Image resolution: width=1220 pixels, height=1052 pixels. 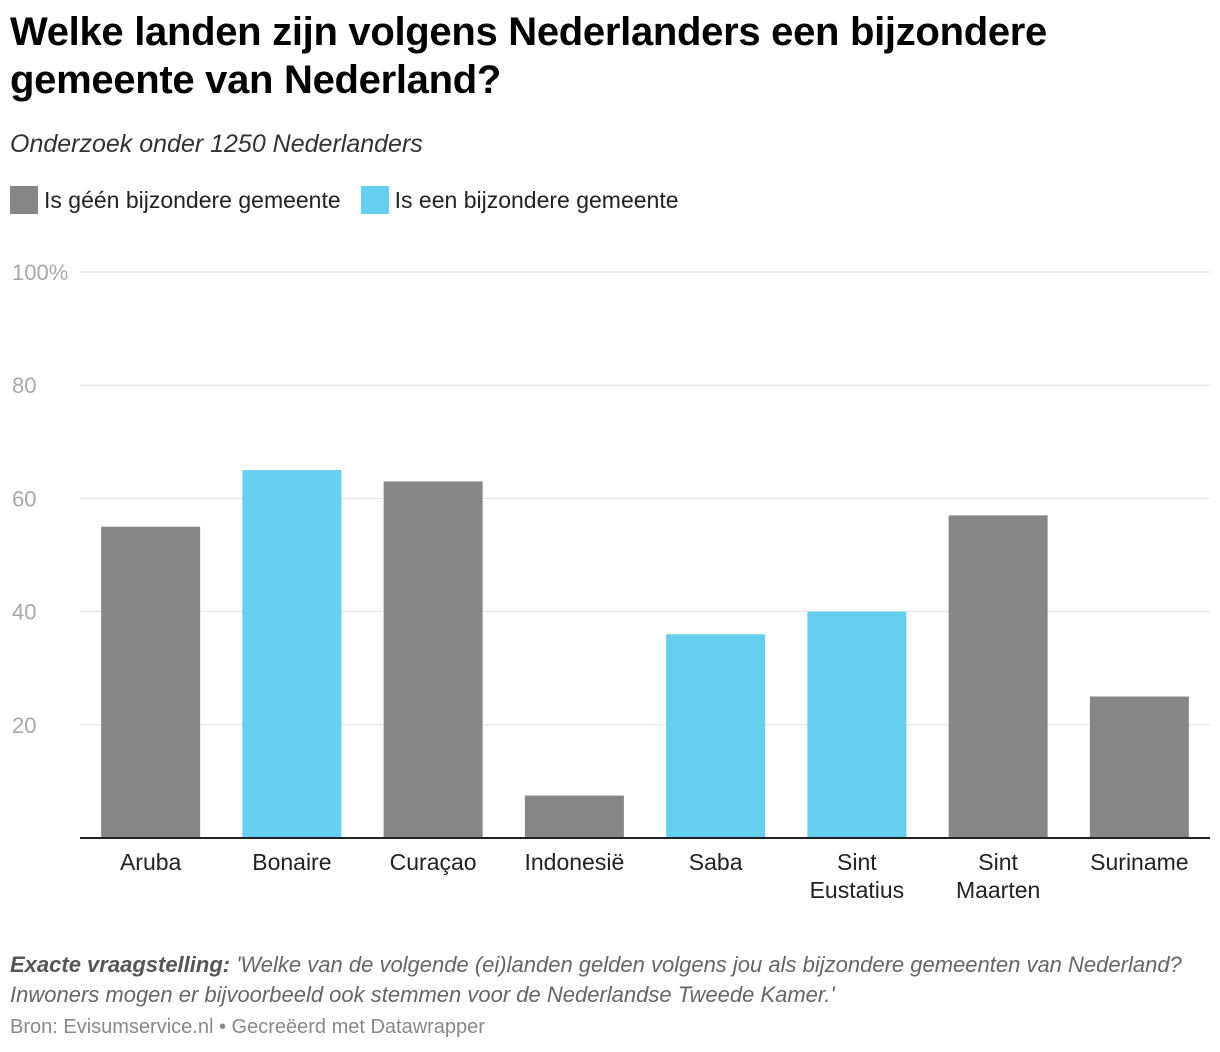 What do you see at coordinates (857, 876) in the screenshot?
I see `x-tick-label: Sint Eustatius` at bounding box center [857, 876].